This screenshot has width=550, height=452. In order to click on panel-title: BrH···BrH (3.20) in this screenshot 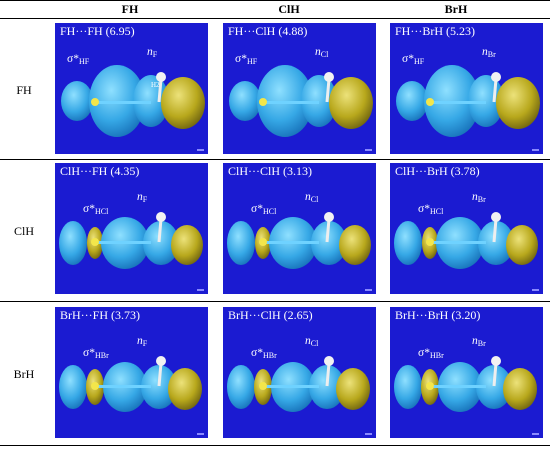, I will do `click(438, 315)`.